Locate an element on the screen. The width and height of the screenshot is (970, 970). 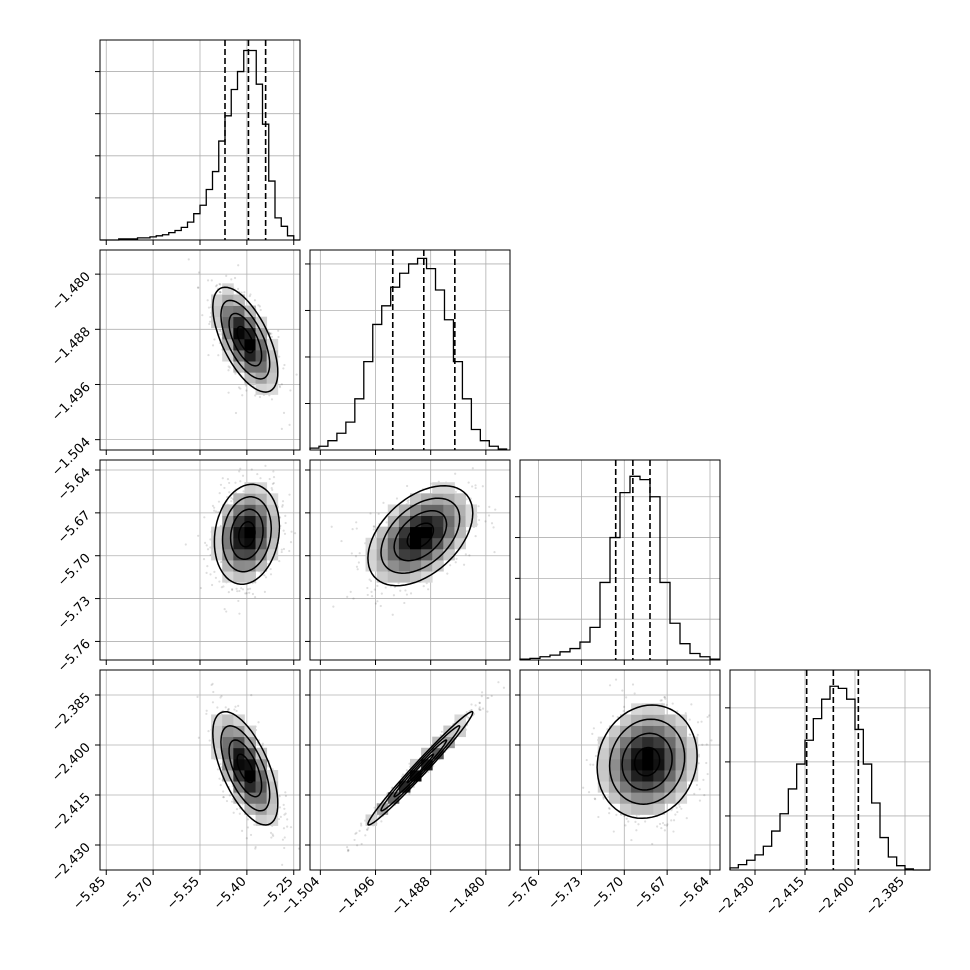
x-tick-label: −5.73 is located at coordinates (564, 893).